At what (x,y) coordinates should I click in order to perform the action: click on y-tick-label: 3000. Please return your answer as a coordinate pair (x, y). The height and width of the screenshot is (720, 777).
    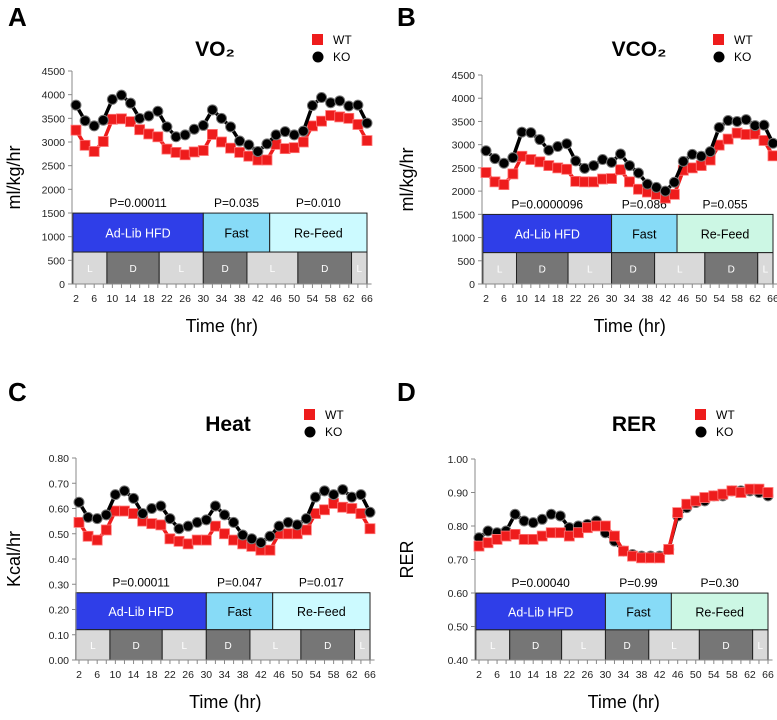
    Looking at the image, I should click on (54, 143).